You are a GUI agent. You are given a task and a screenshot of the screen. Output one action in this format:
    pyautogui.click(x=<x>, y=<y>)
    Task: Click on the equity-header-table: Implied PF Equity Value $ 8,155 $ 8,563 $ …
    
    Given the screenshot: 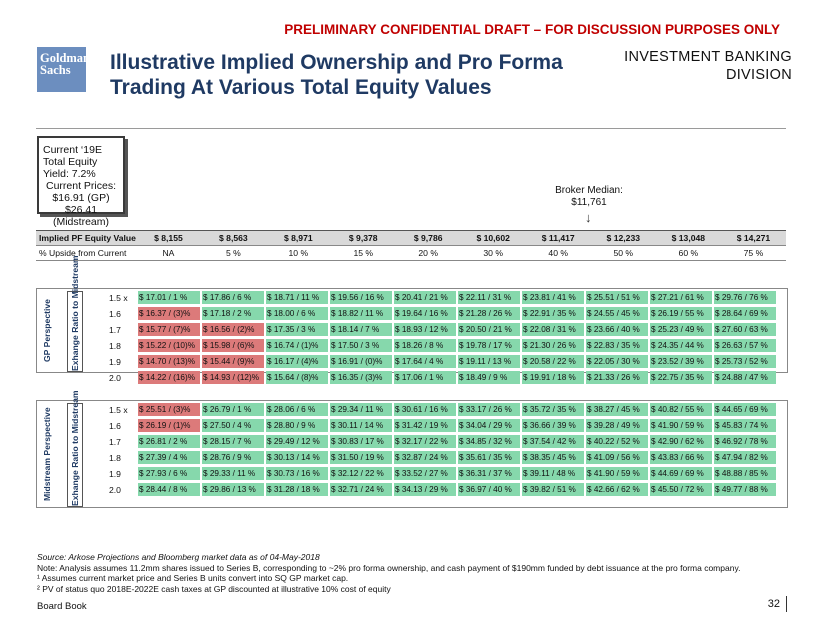 What is the action you would take?
    pyautogui.click(x=411, y=245)
    